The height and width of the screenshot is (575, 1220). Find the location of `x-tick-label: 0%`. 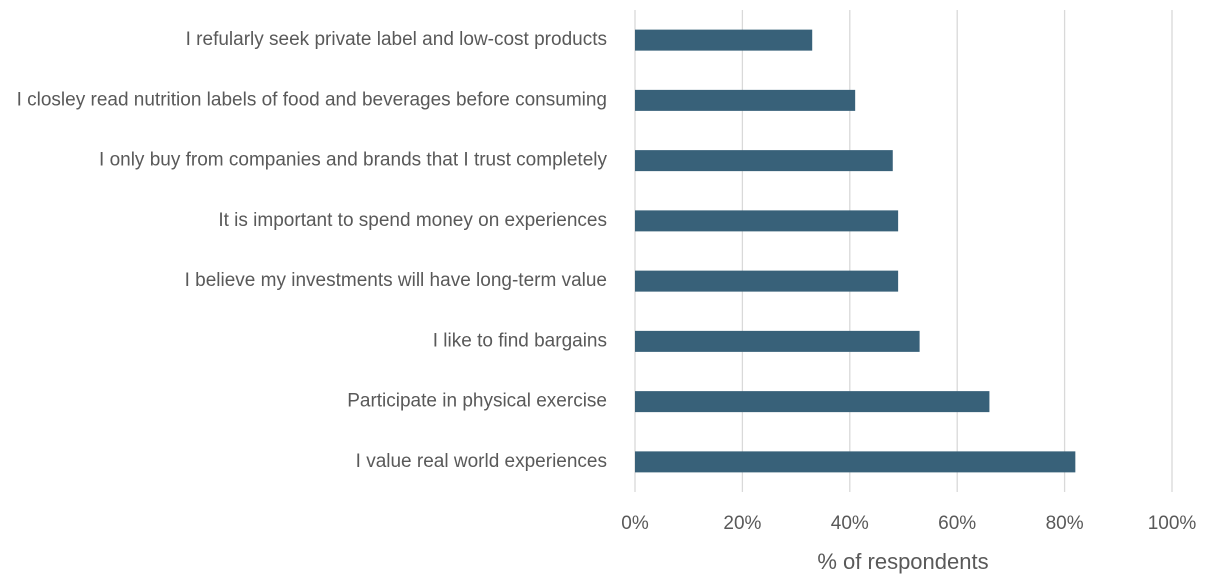

x-tick-label: 0% is located at coordinates (635, 523).